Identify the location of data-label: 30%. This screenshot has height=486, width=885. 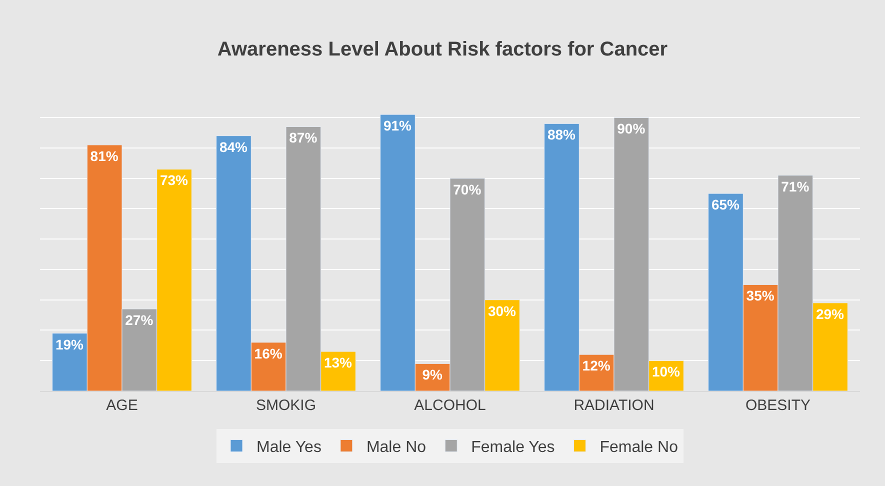
(502, 310).